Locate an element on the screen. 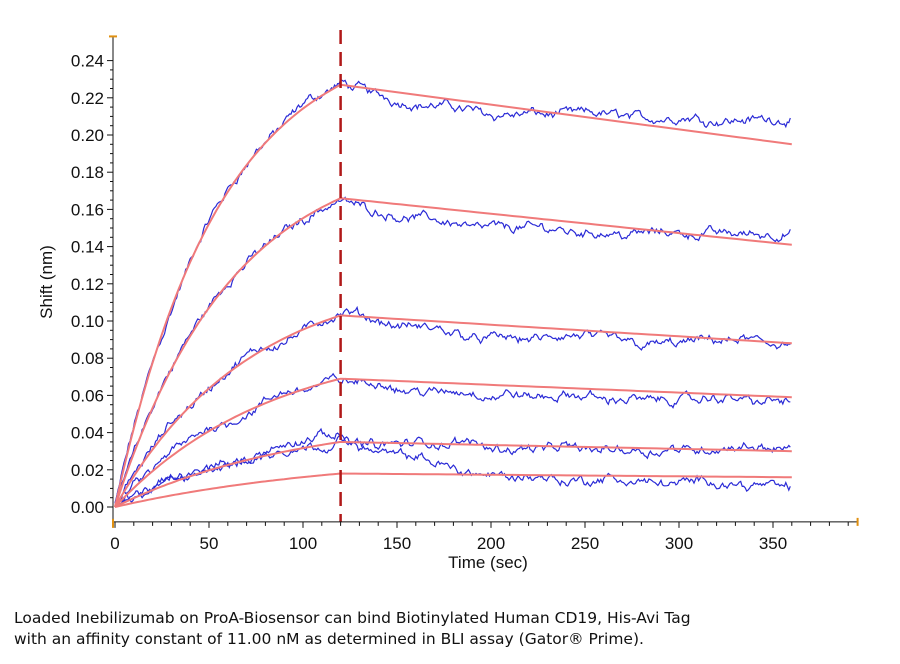 This screenshot has height=664, width=900. x-tick-label: 100 is located at coordinates (303, 543).